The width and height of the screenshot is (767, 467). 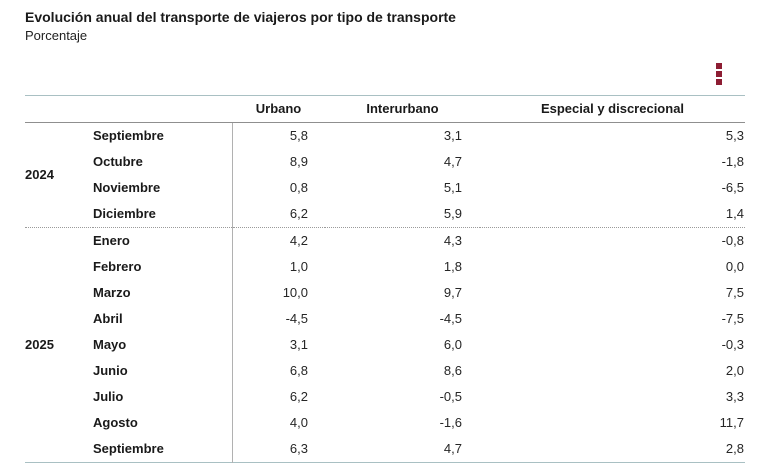 I want to click on month-label: Octubre, so click(x=163, y=161).